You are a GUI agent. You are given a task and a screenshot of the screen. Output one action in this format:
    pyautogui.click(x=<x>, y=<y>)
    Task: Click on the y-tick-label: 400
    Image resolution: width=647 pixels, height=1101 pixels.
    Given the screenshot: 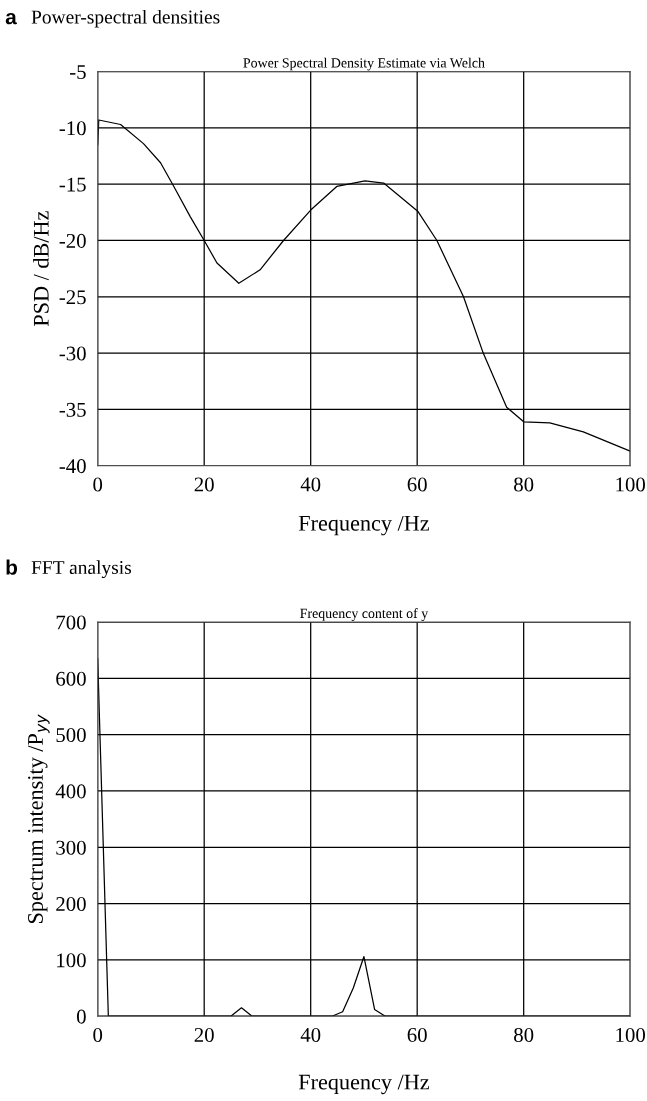 What is the action you would take?
    pyautogui.click(x=70, y=791)
    